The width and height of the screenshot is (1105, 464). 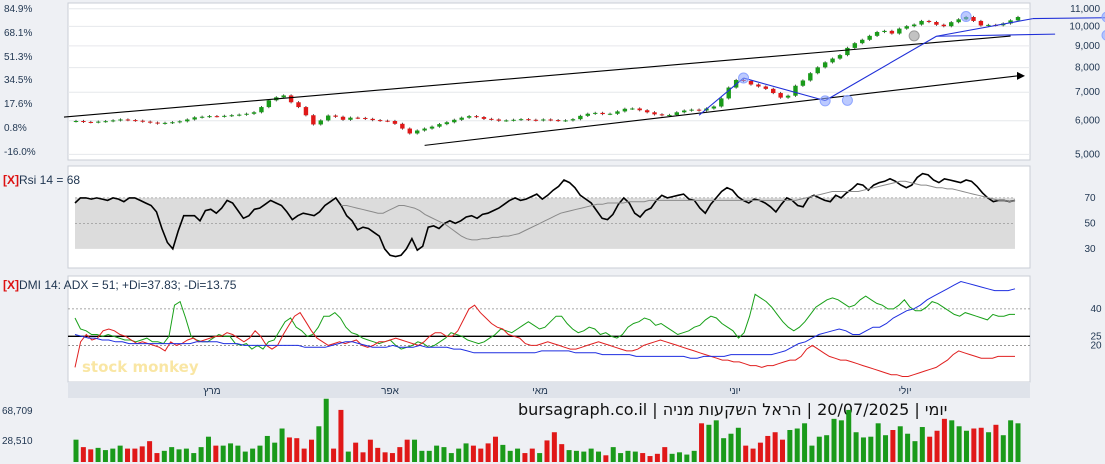 What do you see at coordinates (1090, 249) in the screenshot?
I see `rsi-tick-label: 30` at bounding box center [1090, 249].